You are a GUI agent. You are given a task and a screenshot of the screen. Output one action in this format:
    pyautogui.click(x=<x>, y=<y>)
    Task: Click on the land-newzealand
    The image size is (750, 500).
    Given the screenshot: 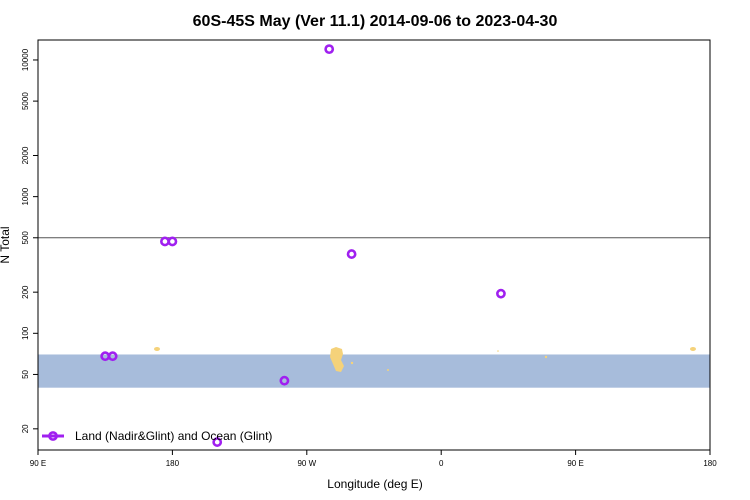 What is the action you would take?
    pyautogui.click(x=157, y=349)
    